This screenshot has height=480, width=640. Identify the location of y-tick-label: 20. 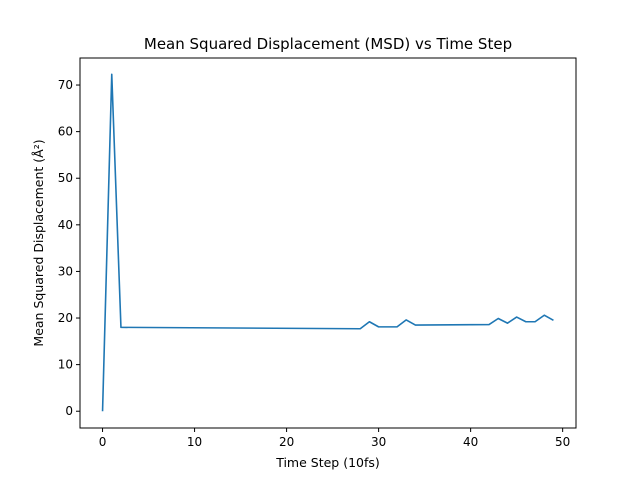
(65, 318).